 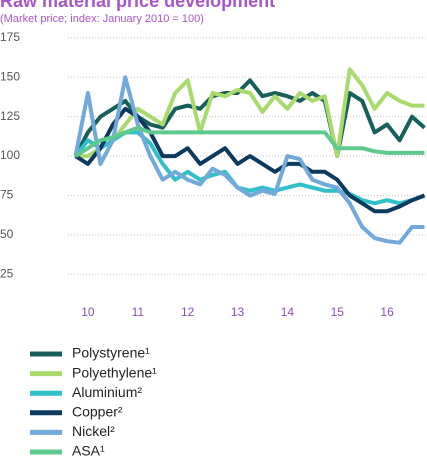 What do you see at coordinates (288, 312) in the screenshot?
I see `x-tick-label: 14` at bounding box center [288, 312].